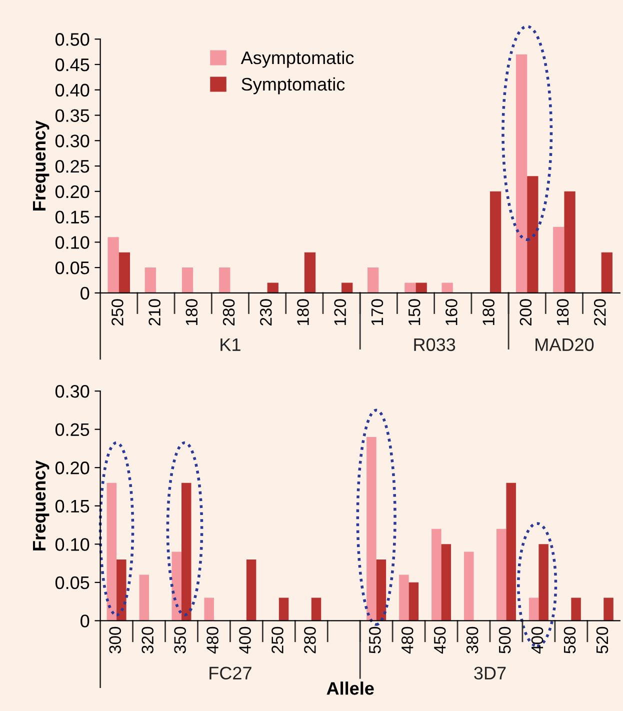 This screenshot has width=623, height=711. I want to click on x-tick-label: 160, so click(452, 312).